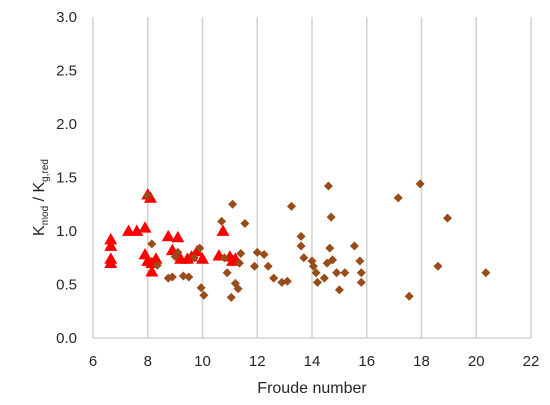 The width and height of the screenshot is (550, 405). What do you see at coordinates (66, 338) in the screenshot?
I see `y-tick-label: 0.0` at bounding box center [66, 338].